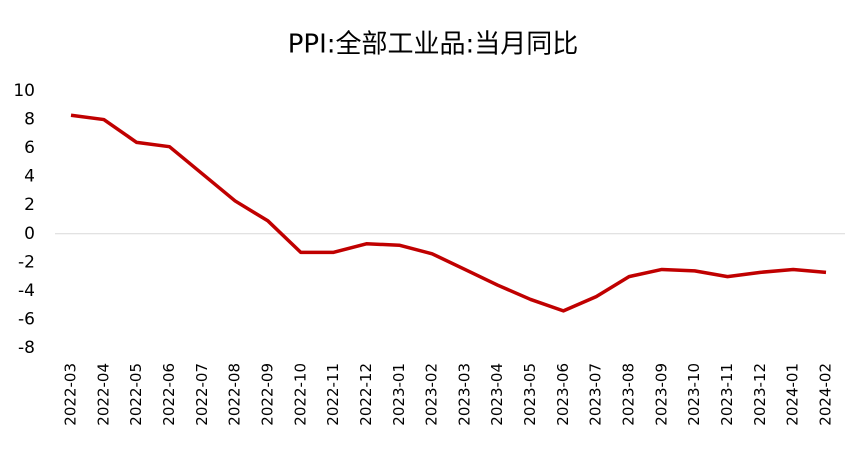 This screenshot has width=866, height=450. I want to click on x-tick-label: 2022-12, so click(366, 394).